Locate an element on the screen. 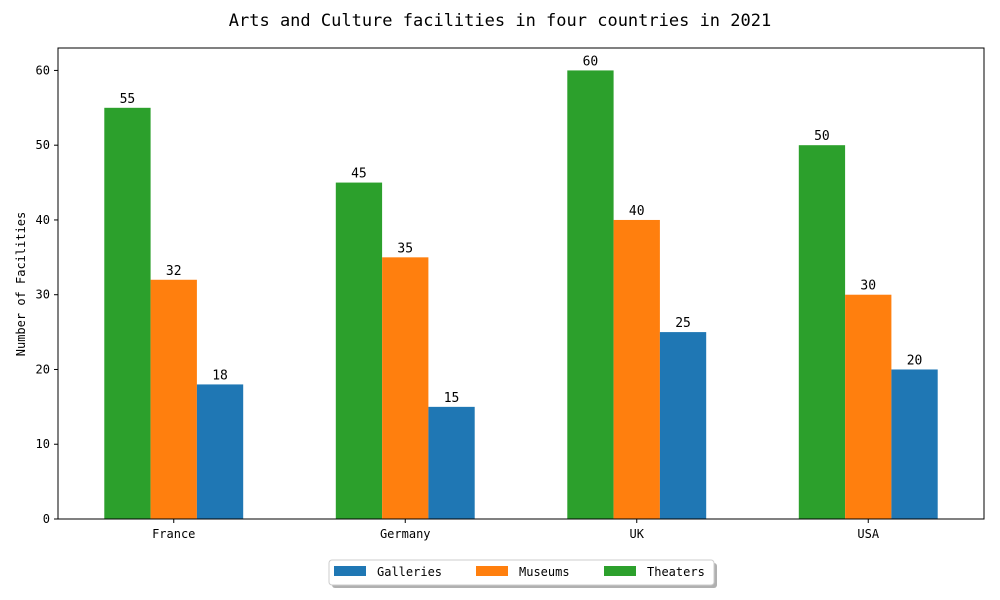 This screenshot has height=600, width=1000. data-label: 60 is located at coordinates (591, 61).